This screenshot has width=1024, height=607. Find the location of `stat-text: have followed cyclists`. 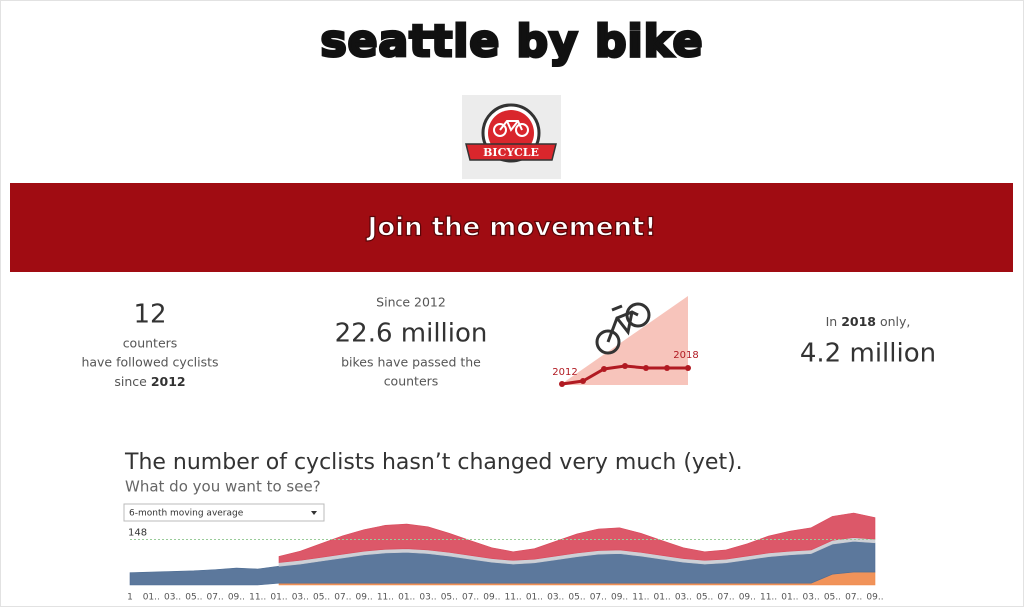

stat-text: have followed cyclists is located at coordinates (149, 362).